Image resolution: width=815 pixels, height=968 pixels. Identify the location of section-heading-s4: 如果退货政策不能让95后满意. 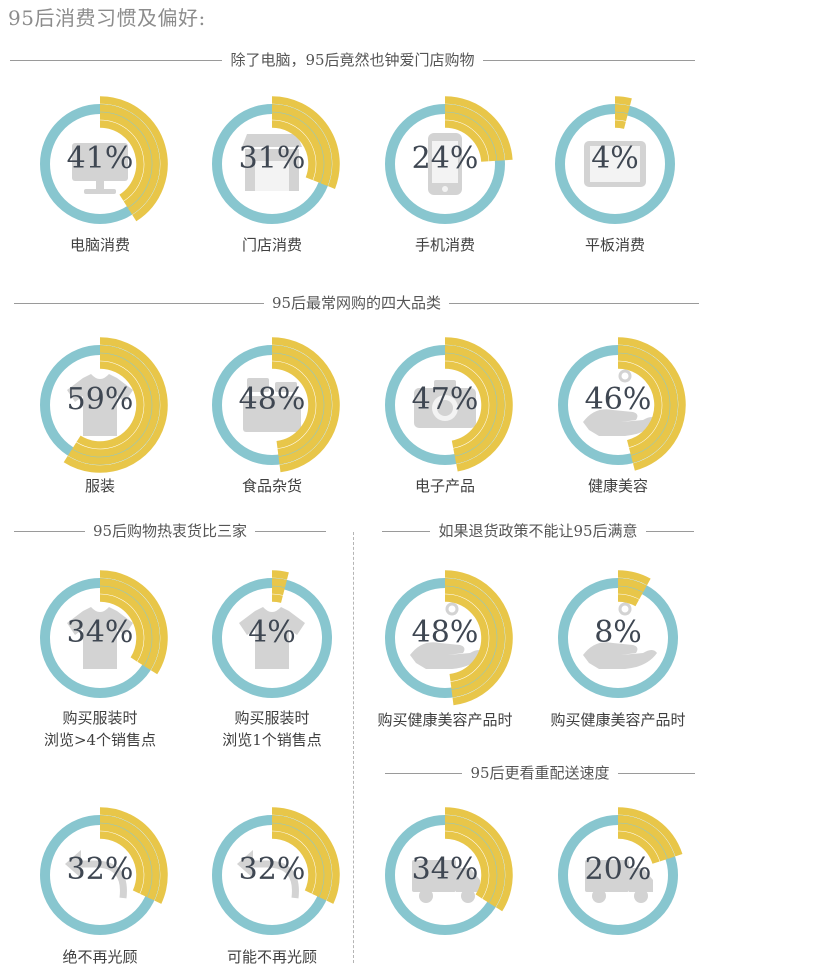
(538, 531).